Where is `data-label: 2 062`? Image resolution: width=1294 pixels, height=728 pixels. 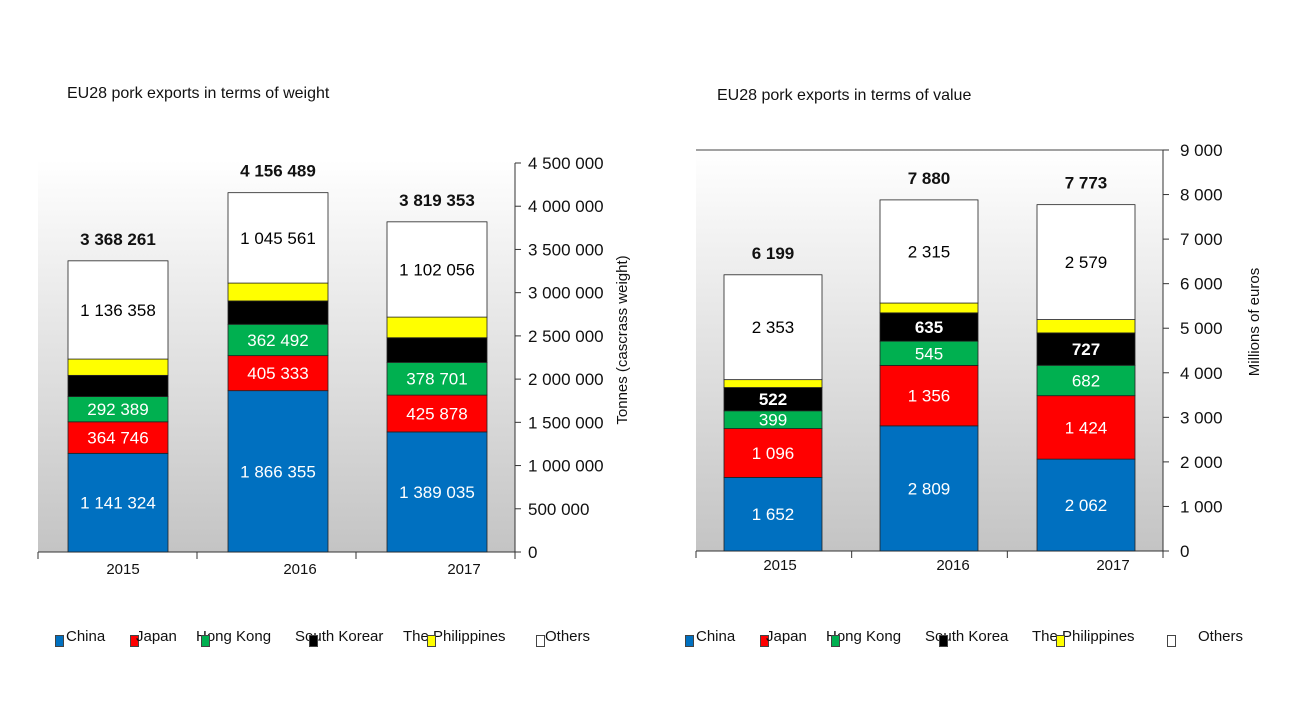 data-label: 2 062 is located at coordinates (1086, 505).